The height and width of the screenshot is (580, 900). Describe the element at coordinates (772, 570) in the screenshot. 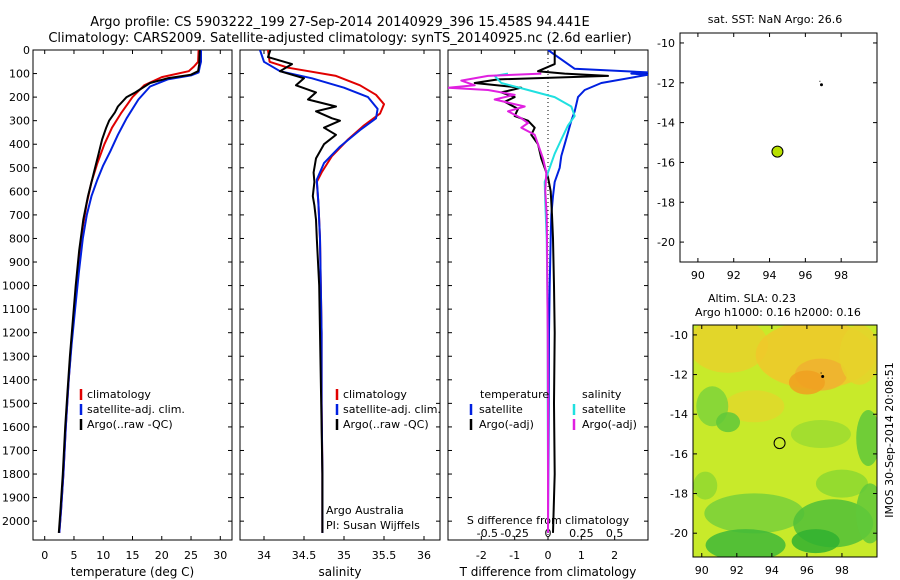

I see `sla-map-xtick-label-94: 94` at that location.